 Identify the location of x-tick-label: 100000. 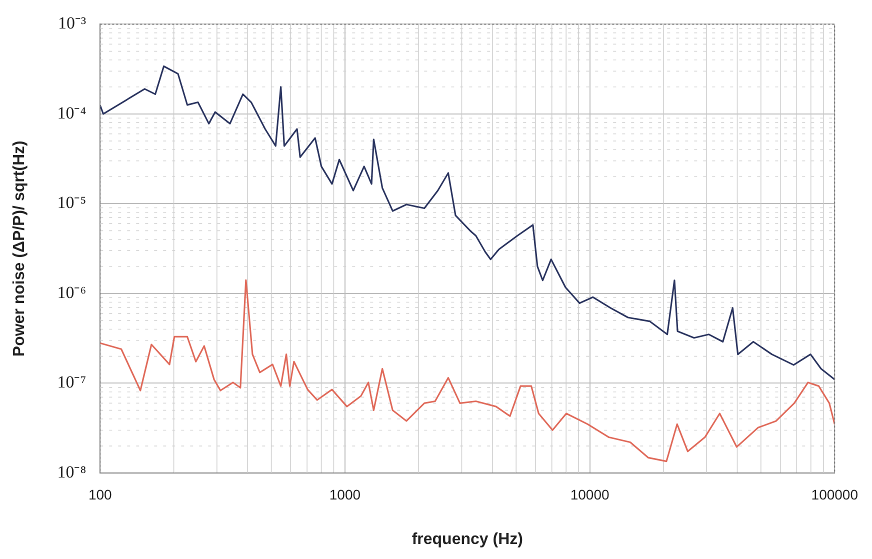
(834, 494).